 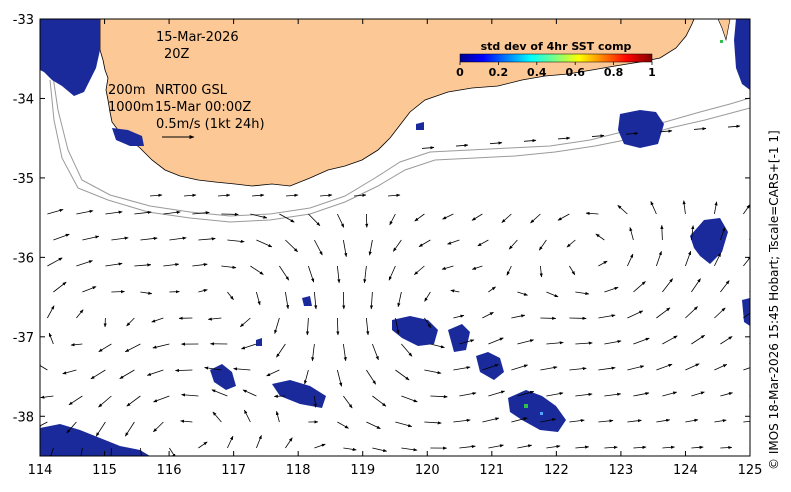 I want to click on land-patch-east, so click(x=724, y=30).